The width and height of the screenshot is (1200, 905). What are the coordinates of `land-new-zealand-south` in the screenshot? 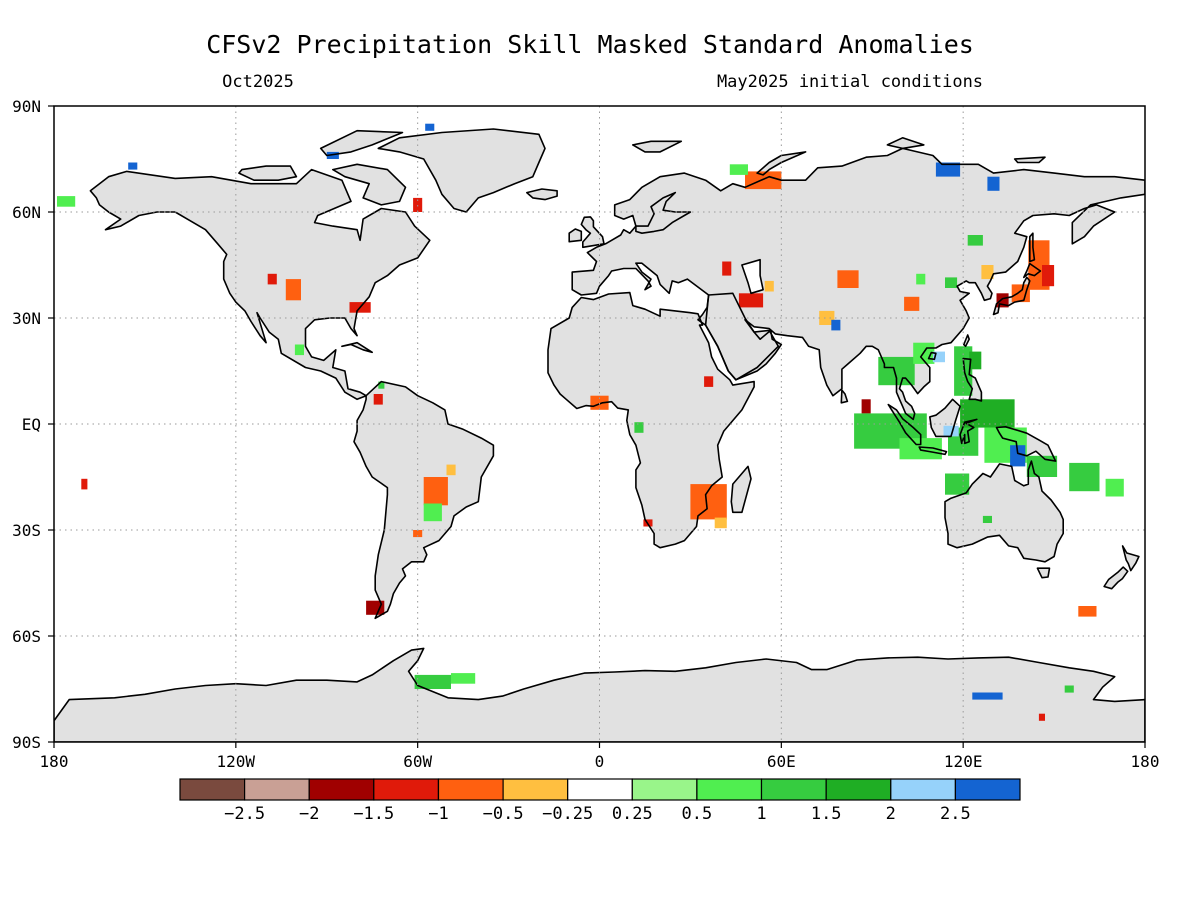 It's located at (1116, 578).